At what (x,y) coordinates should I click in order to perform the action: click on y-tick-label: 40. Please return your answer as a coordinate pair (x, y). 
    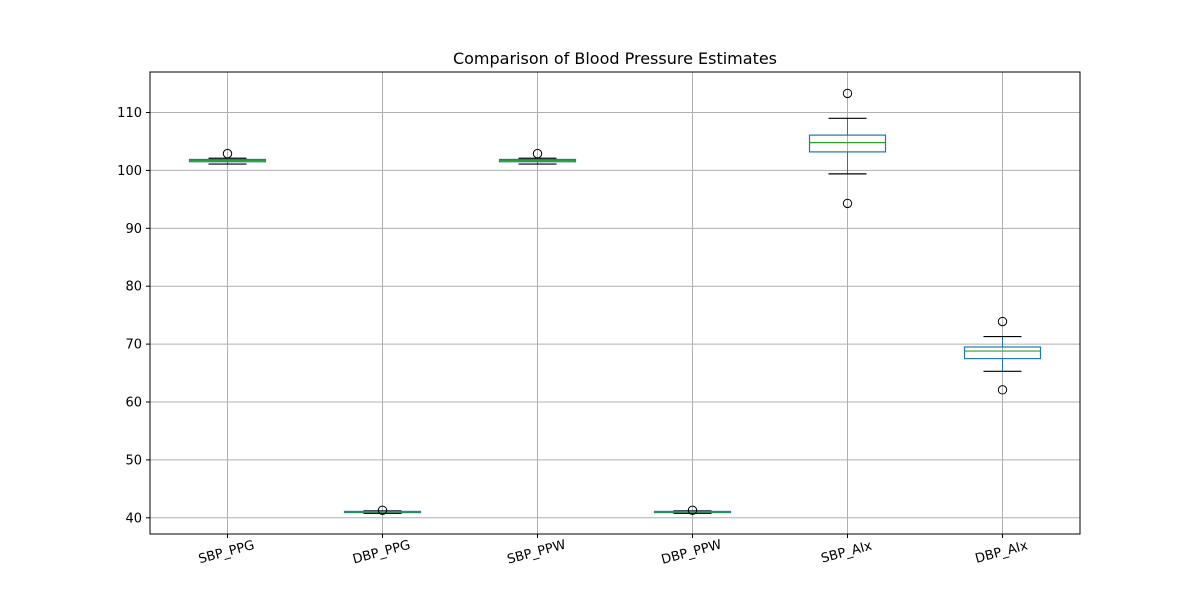
    Looking at the image, I should click on (133, 518).